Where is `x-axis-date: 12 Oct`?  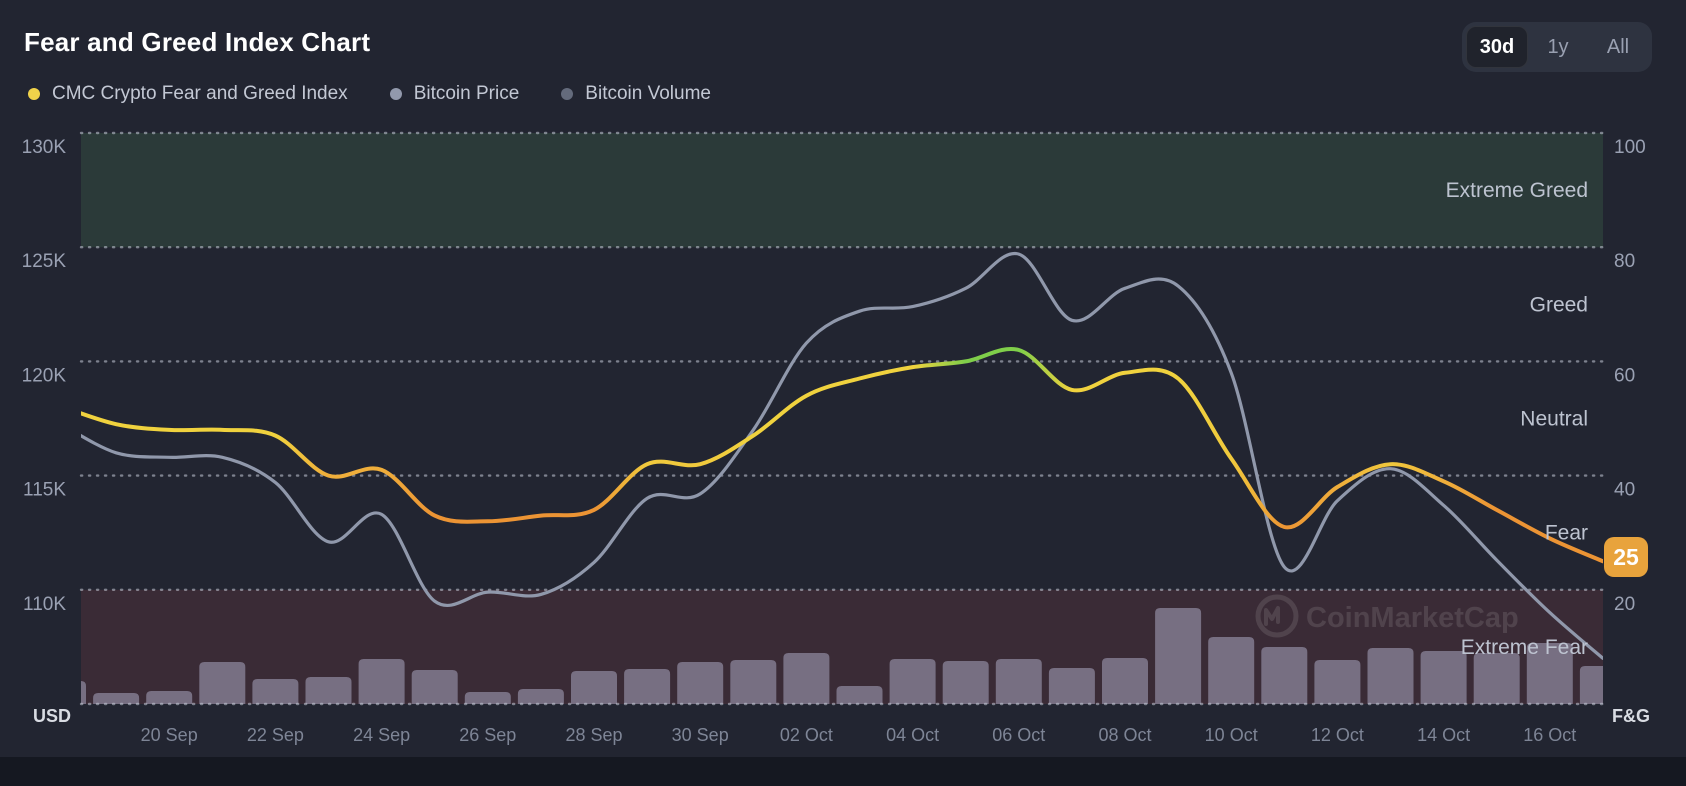
x-axis-date: 12 Oct is located at coordinates (1337, 735).